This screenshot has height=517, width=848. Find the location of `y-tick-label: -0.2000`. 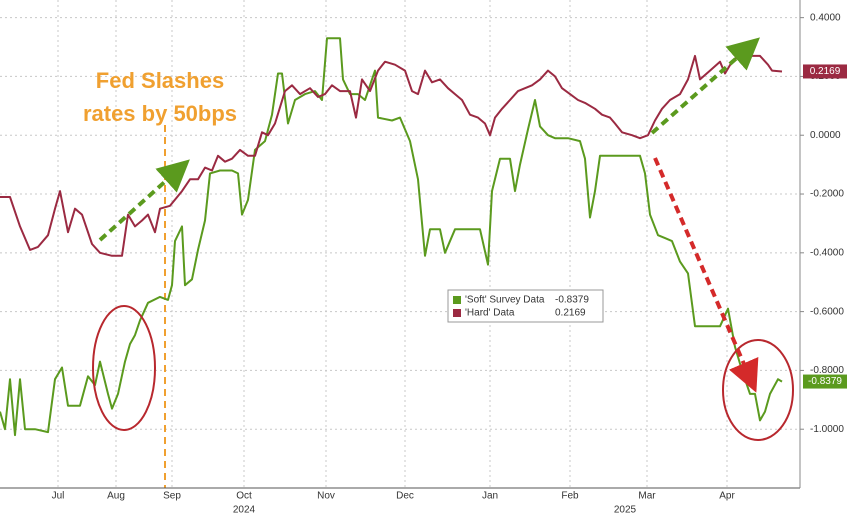

y-tick-label: -0.2000 is located at coordinates (827, 194).